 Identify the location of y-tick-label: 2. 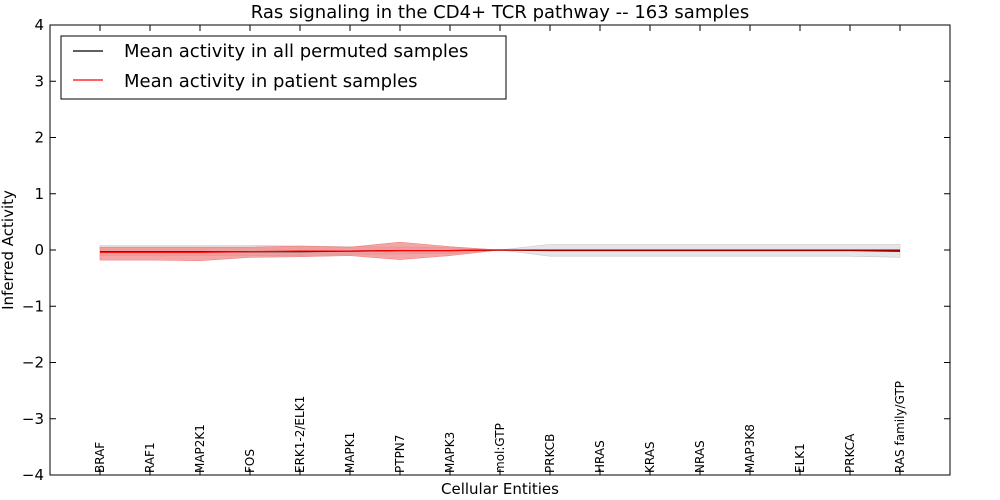
(39, 138).